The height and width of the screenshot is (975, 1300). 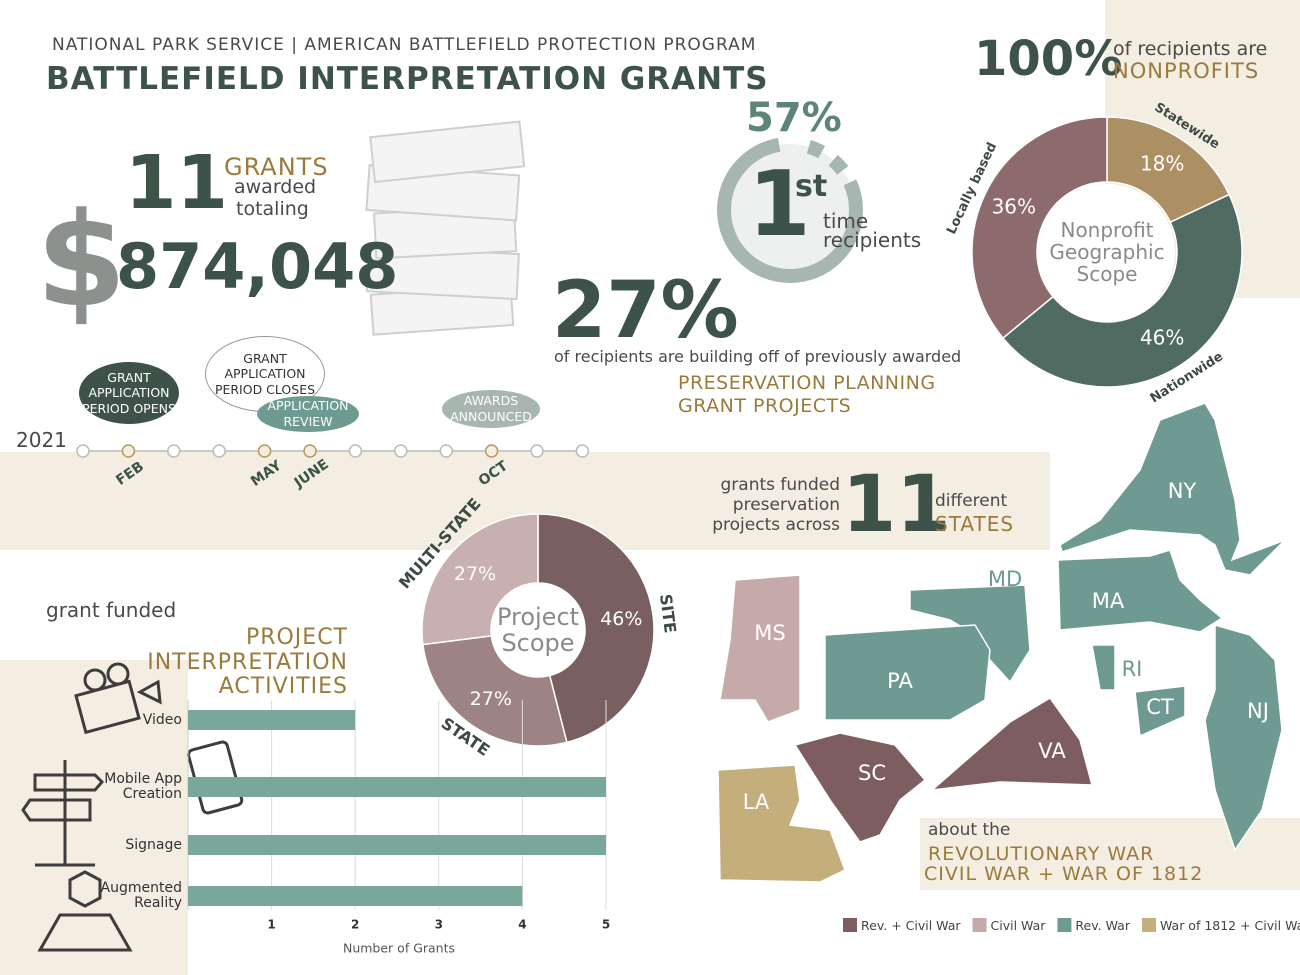 I want to click on x-tick-label: 5, so click(x=606, y=925).